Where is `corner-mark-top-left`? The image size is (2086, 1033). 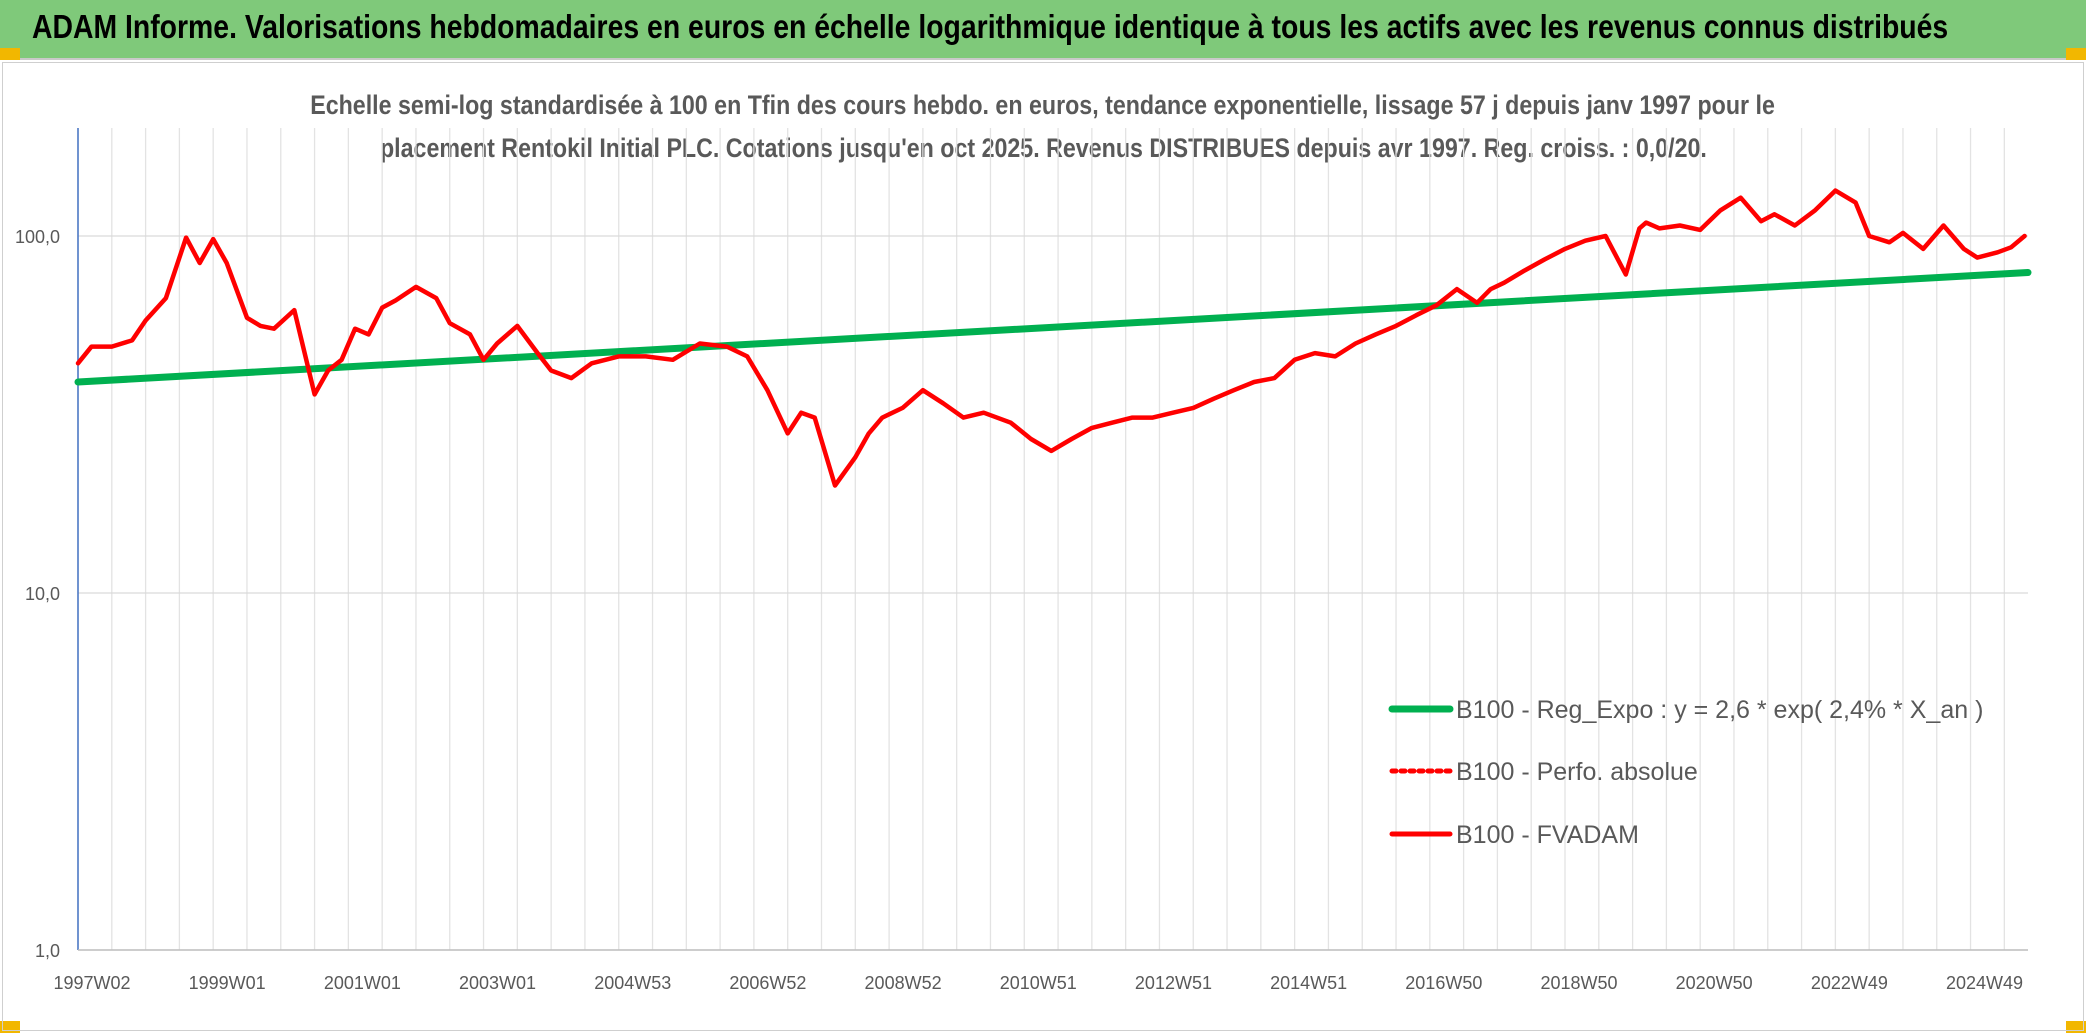
corner-mark-top-left is located at coordinates (10, 54).